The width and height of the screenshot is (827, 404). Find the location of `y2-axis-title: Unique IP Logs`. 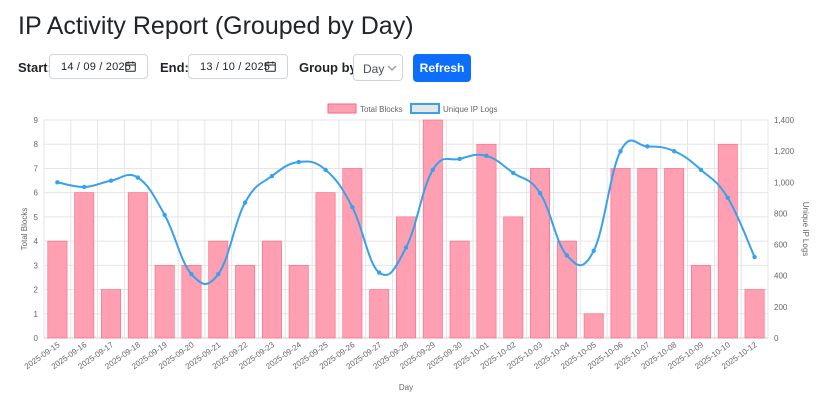

y2-axis-title: Unique IP Logs is located at coordinates (805, 229).